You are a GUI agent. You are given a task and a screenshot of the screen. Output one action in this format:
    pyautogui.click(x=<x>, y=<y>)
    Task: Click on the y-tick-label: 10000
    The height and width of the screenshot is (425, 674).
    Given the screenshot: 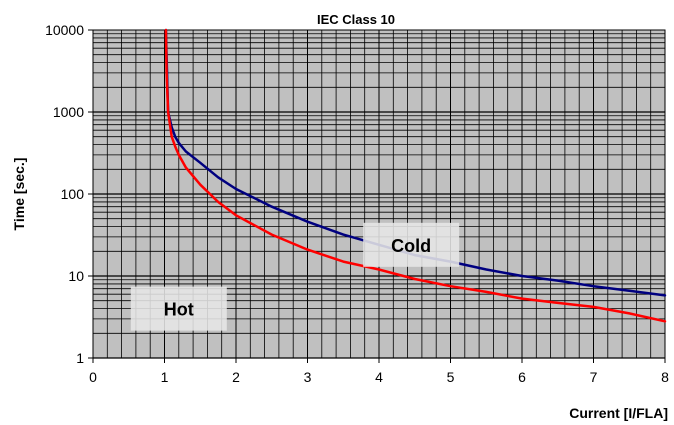 What is the action you would take?
    pyautogui.click(x=64, y=30)
    